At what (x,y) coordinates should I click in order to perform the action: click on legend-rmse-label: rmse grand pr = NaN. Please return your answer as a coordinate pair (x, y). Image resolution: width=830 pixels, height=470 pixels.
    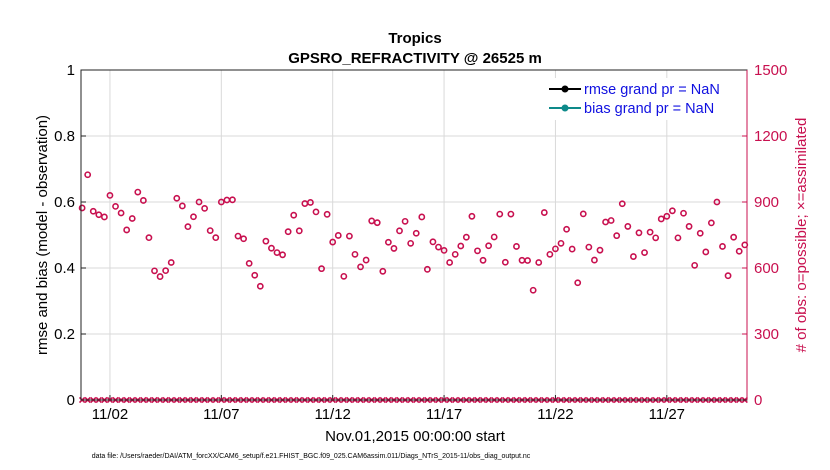
    Looking at the image, I should click on (652, 90).